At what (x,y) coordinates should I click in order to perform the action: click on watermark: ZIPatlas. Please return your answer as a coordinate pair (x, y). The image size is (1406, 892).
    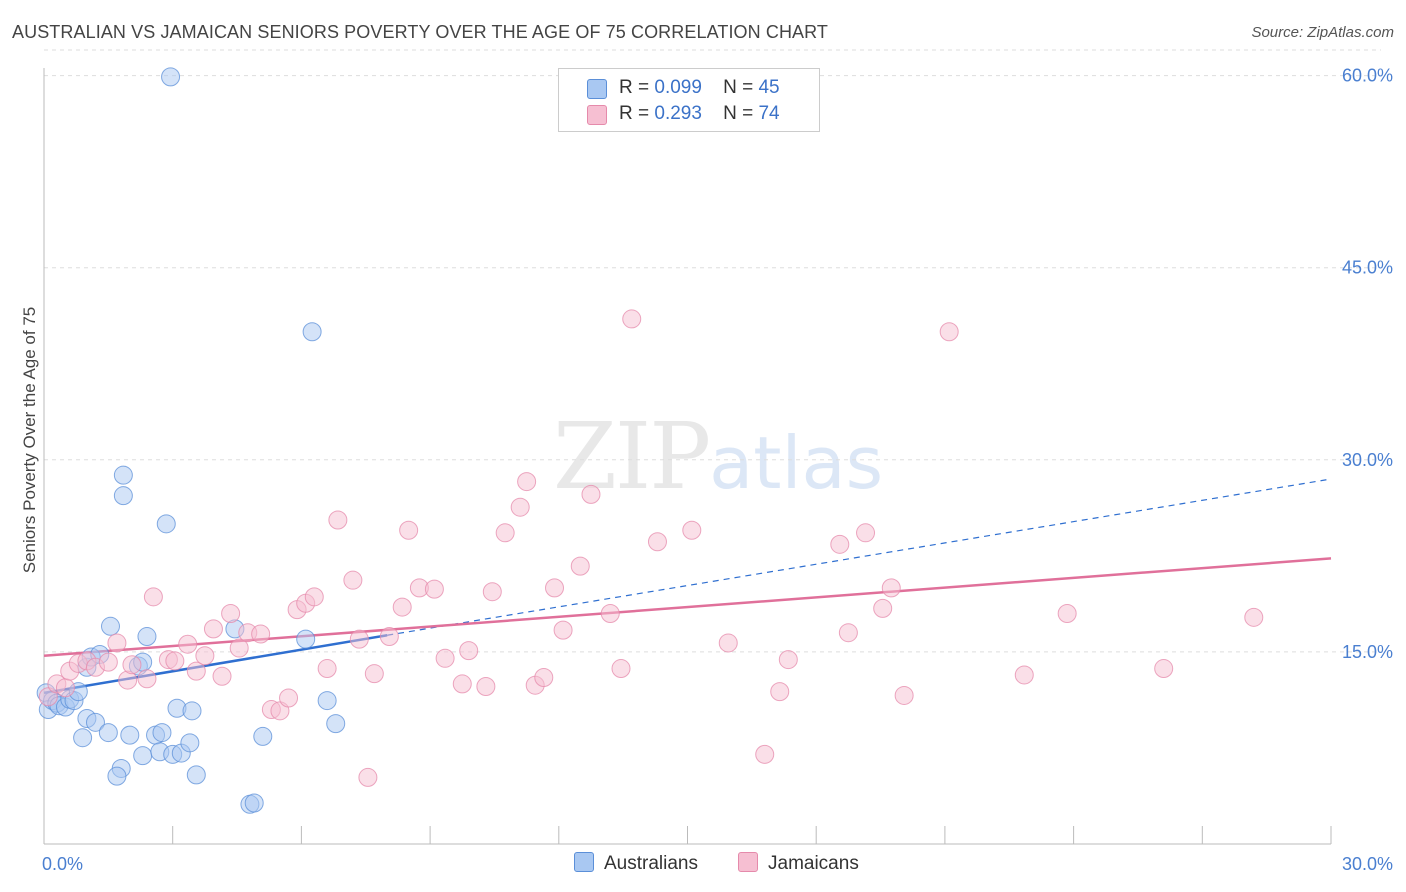
    Looking at the image, I should click on (718, 456).